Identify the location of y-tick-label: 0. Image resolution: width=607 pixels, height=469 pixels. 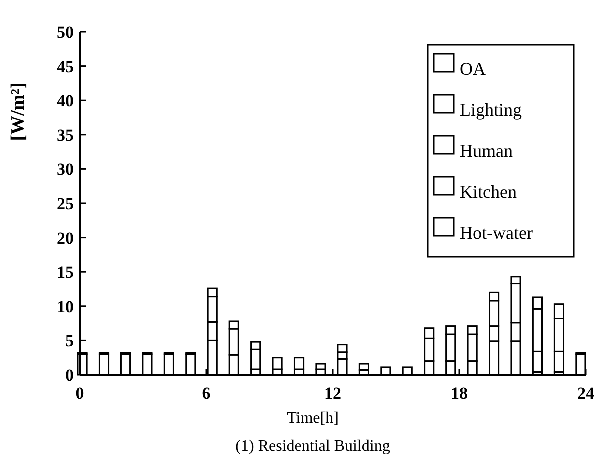
(70, 375).